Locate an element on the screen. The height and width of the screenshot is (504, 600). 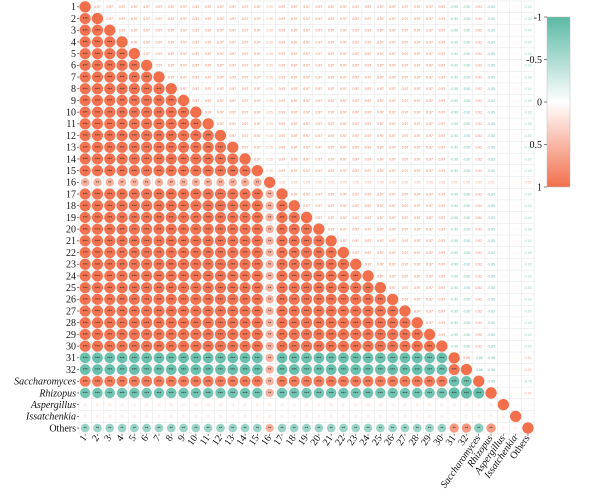
corr-value-label: 0.92 is located at coordinates (478, 323).